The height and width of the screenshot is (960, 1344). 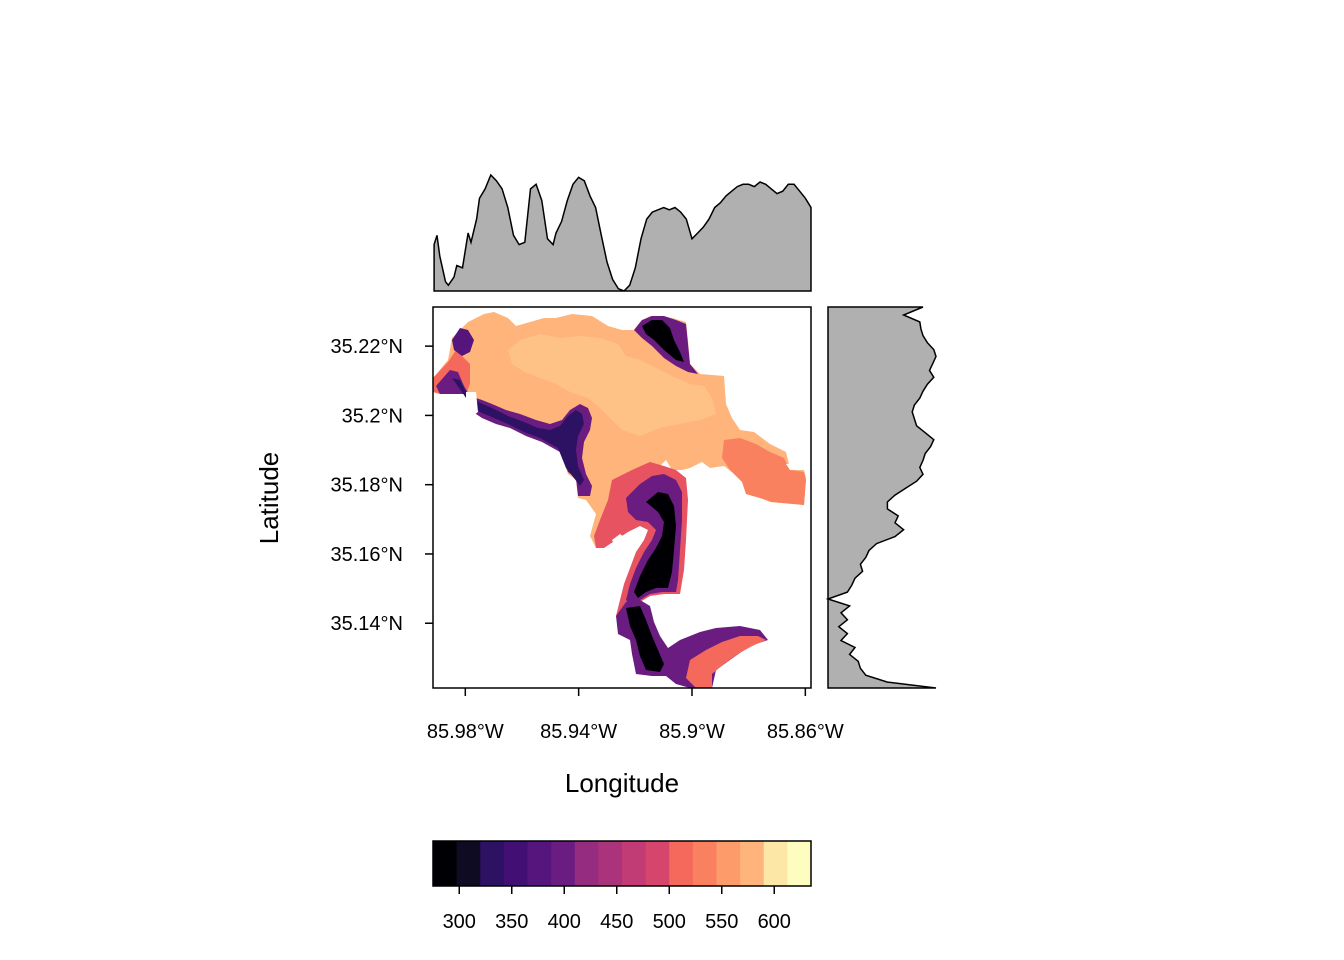 I want to click on x-axis: 85.98°W 85.94°W 85.9°W 85.86°W, so click(x=635, y=715).